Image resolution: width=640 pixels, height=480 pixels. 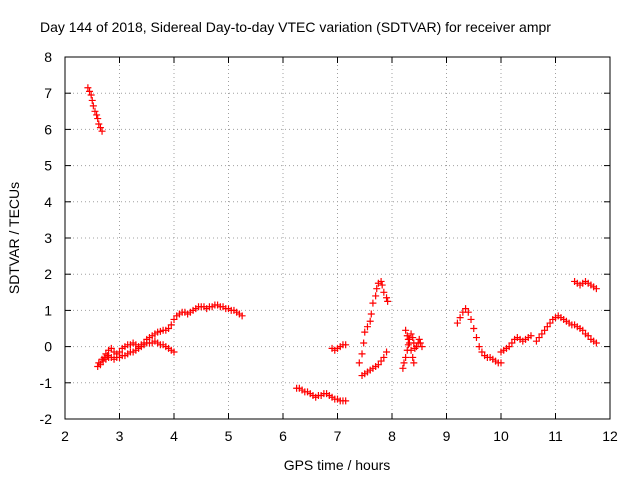 I want to click on x-tick-label: 9, so click(x=447, y=436).